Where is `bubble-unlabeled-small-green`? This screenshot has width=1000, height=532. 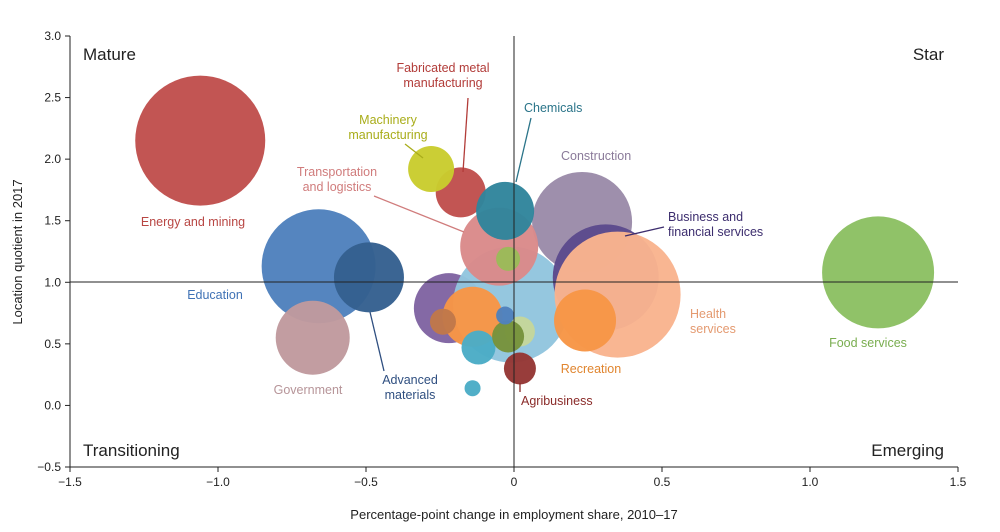
bubble-unlabeled-small-green is located at coordinates (508, 258).